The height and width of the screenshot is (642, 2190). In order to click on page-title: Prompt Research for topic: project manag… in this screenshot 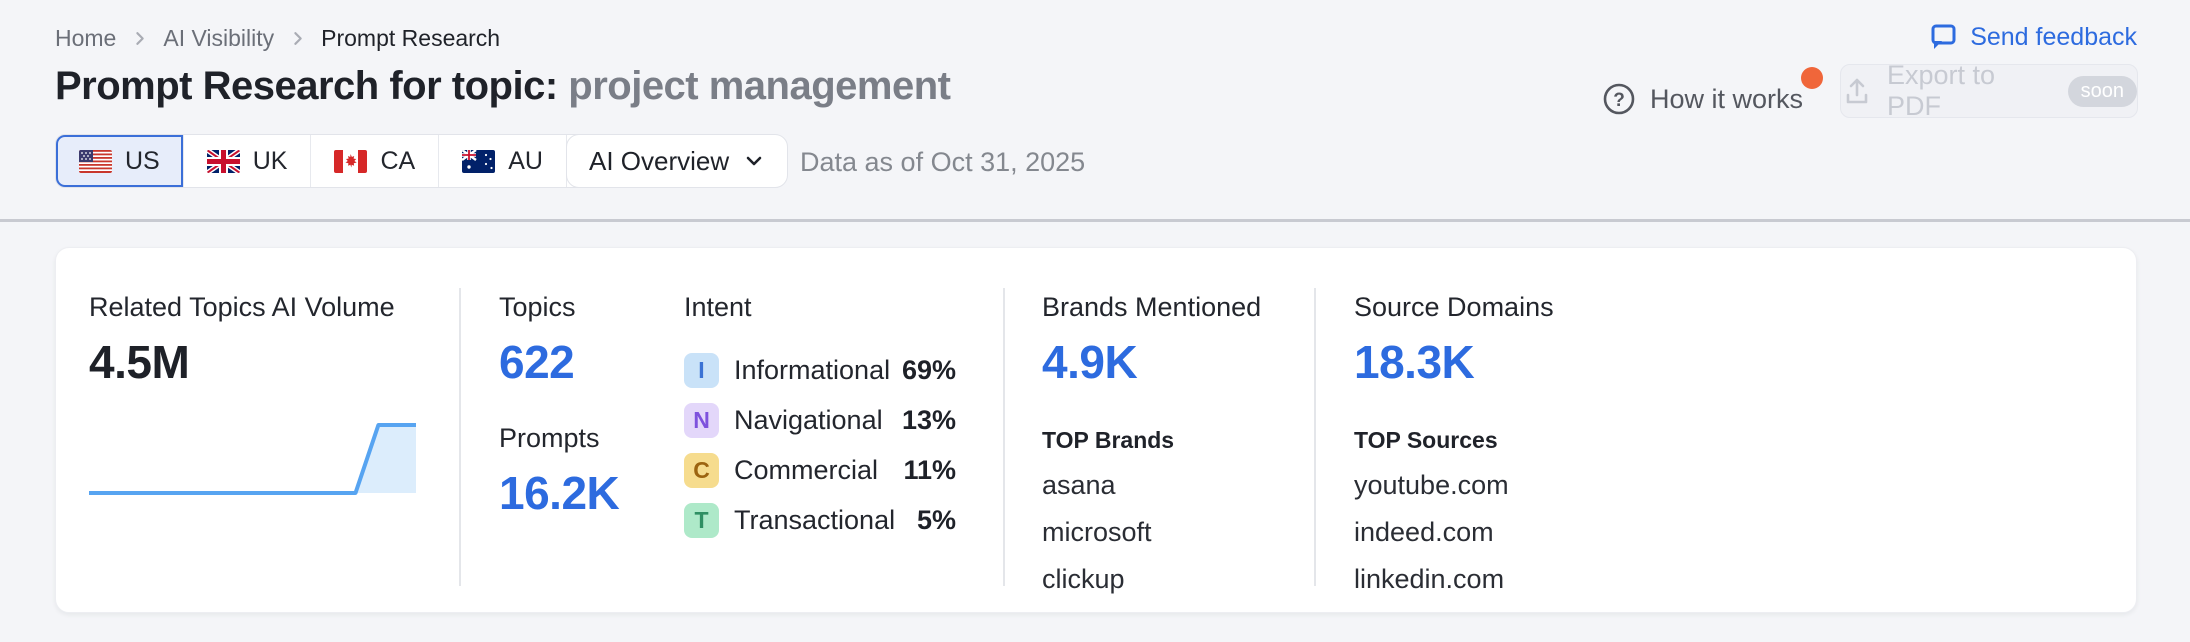, I will do `click(503, 86)`.